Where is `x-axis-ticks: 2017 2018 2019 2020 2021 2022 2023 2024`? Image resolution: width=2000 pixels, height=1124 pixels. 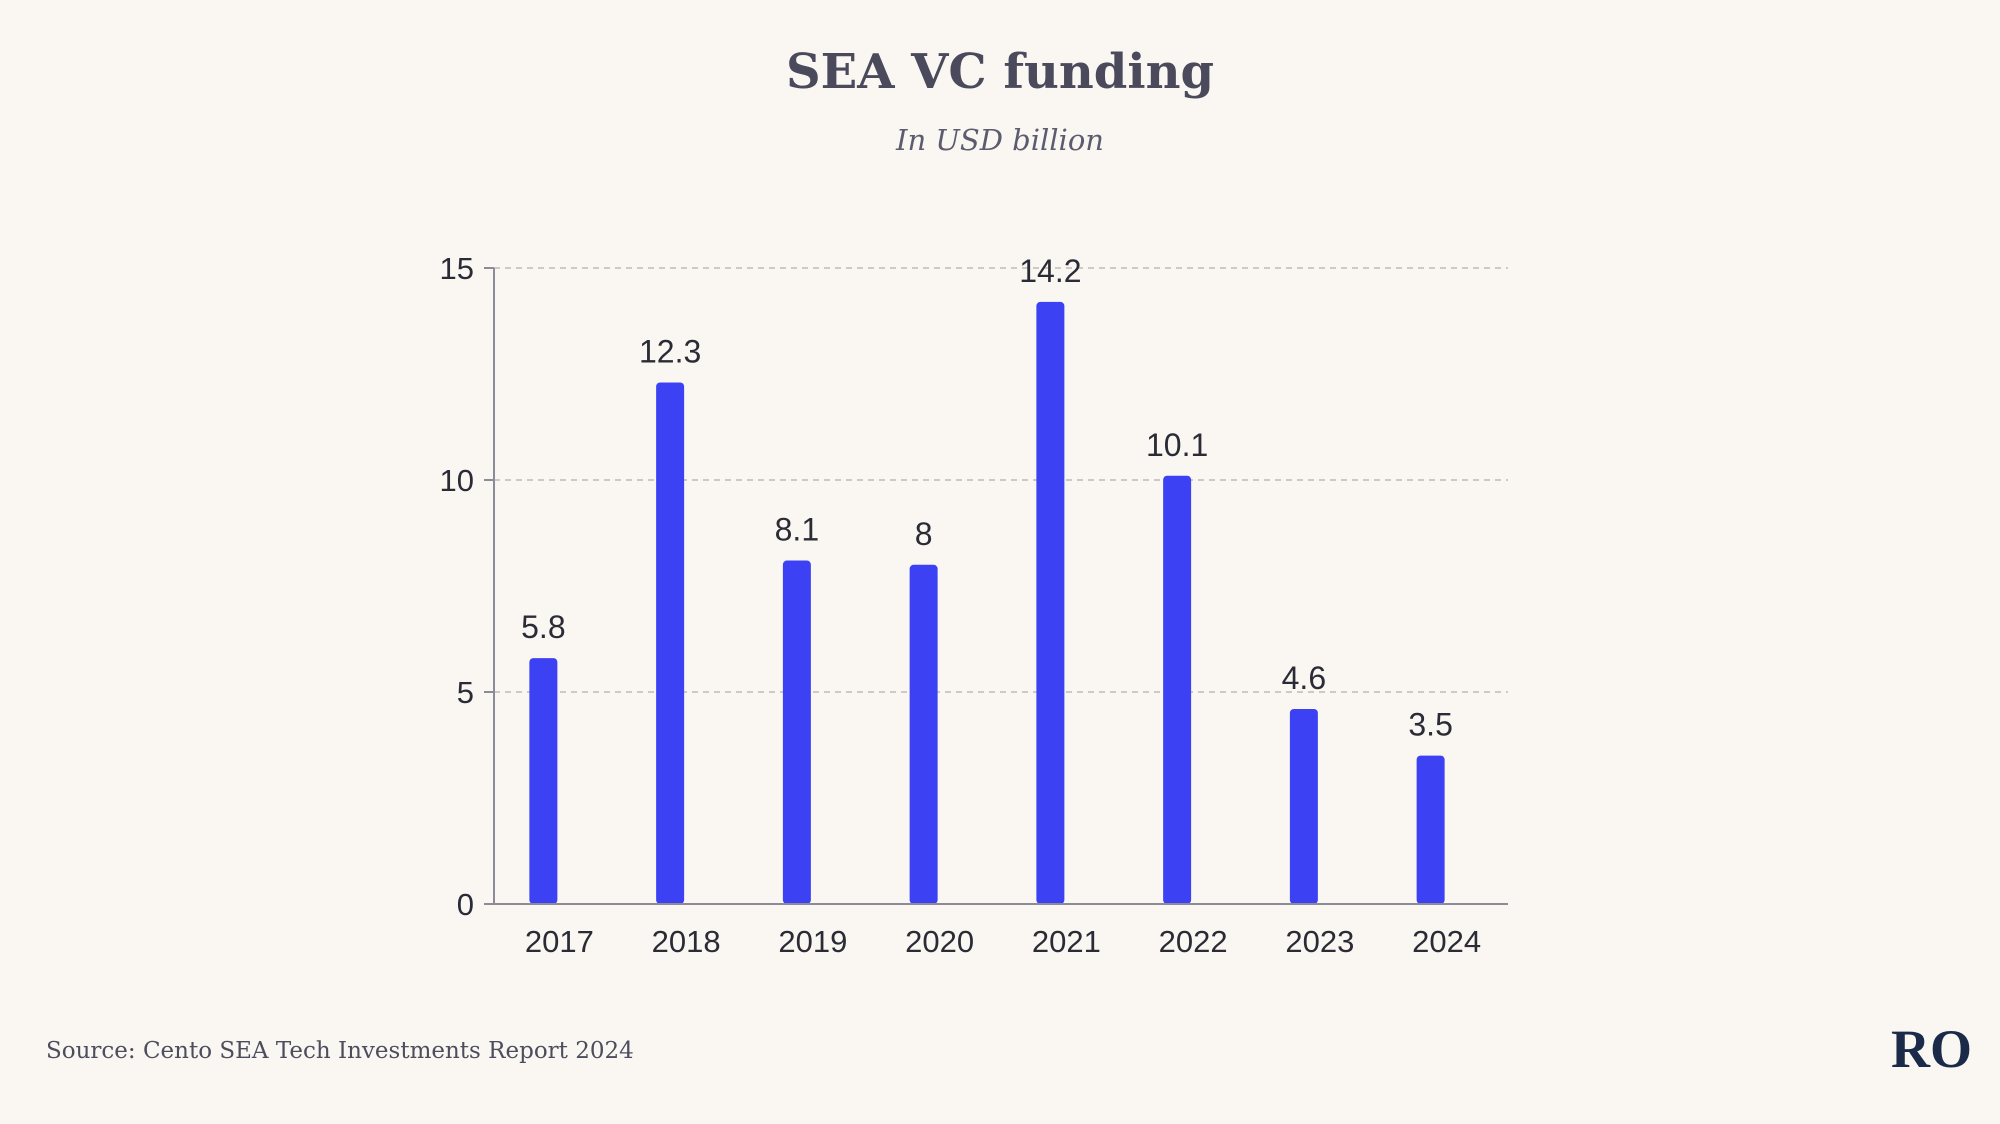
x-axis-ticks: 2017 2018 2019 2020 2021 2022 2023 2024 is located at coordinates (1003, 941).